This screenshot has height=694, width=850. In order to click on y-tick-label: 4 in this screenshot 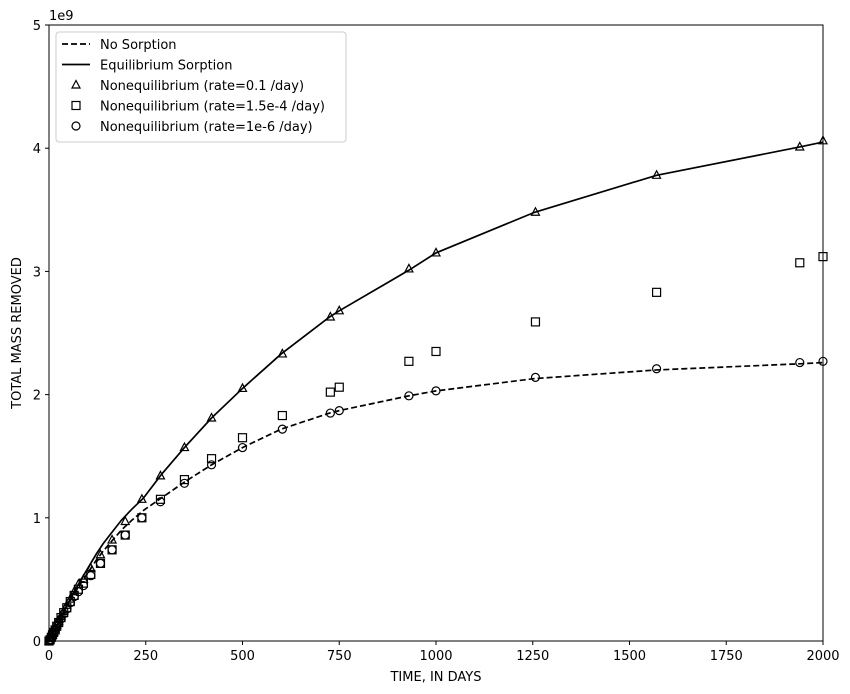, I will do `click(37, 149)`.